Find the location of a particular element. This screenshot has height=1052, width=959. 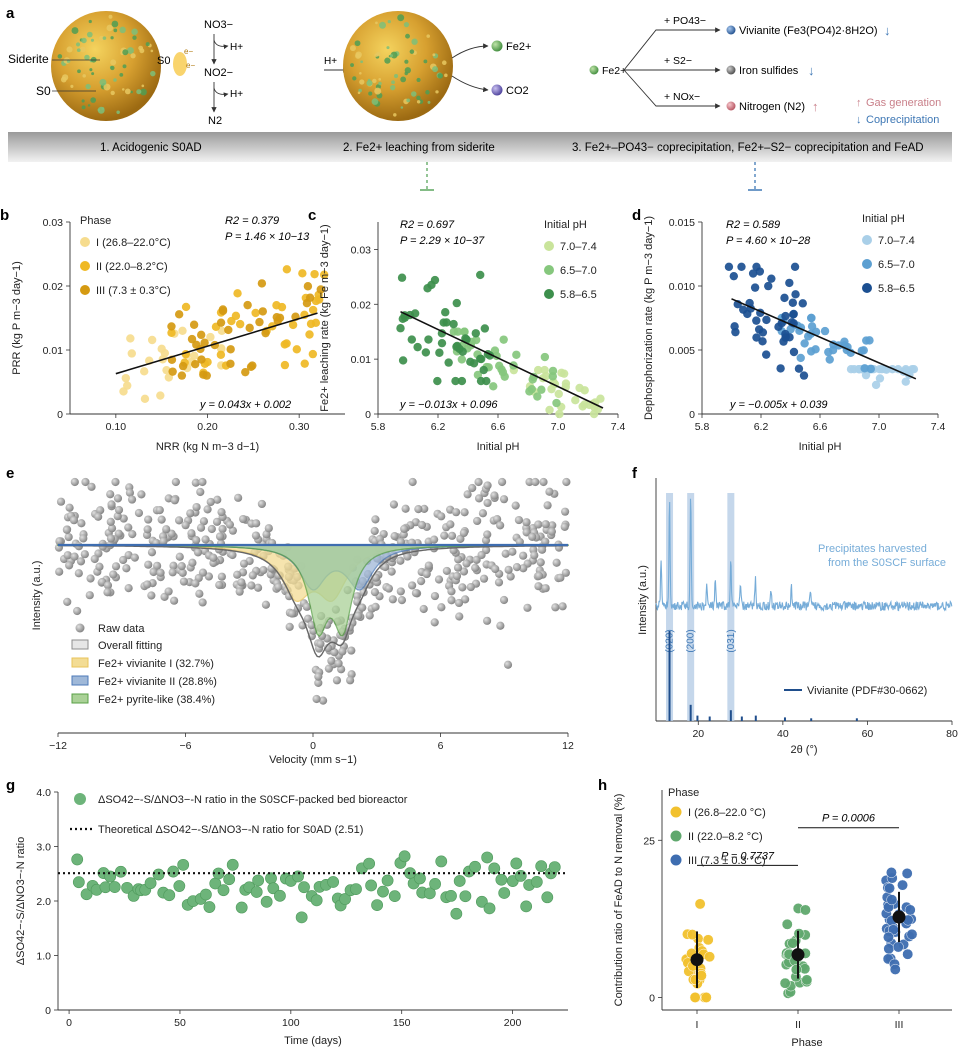

legend-label: 6.5–7.0 is located at coordinates (578, 271).